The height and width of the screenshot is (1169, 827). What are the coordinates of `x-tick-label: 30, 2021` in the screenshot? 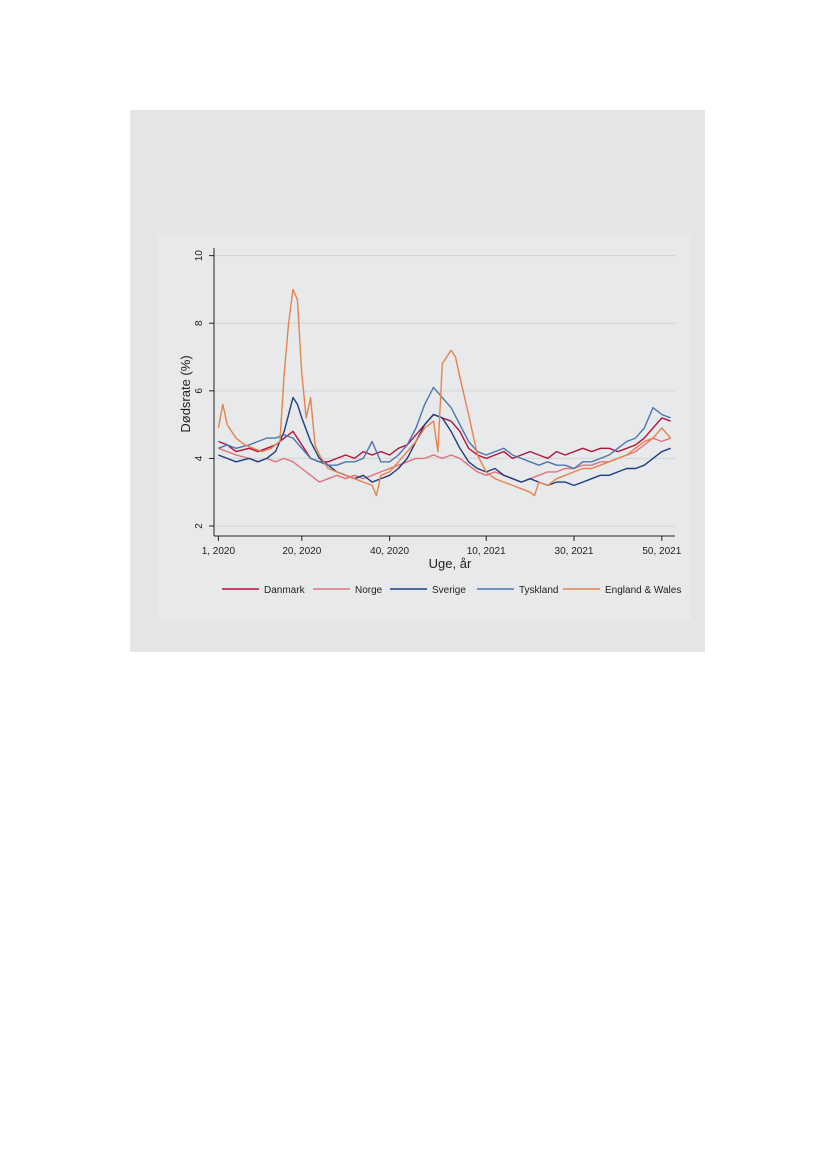 It's located at (574, 551).